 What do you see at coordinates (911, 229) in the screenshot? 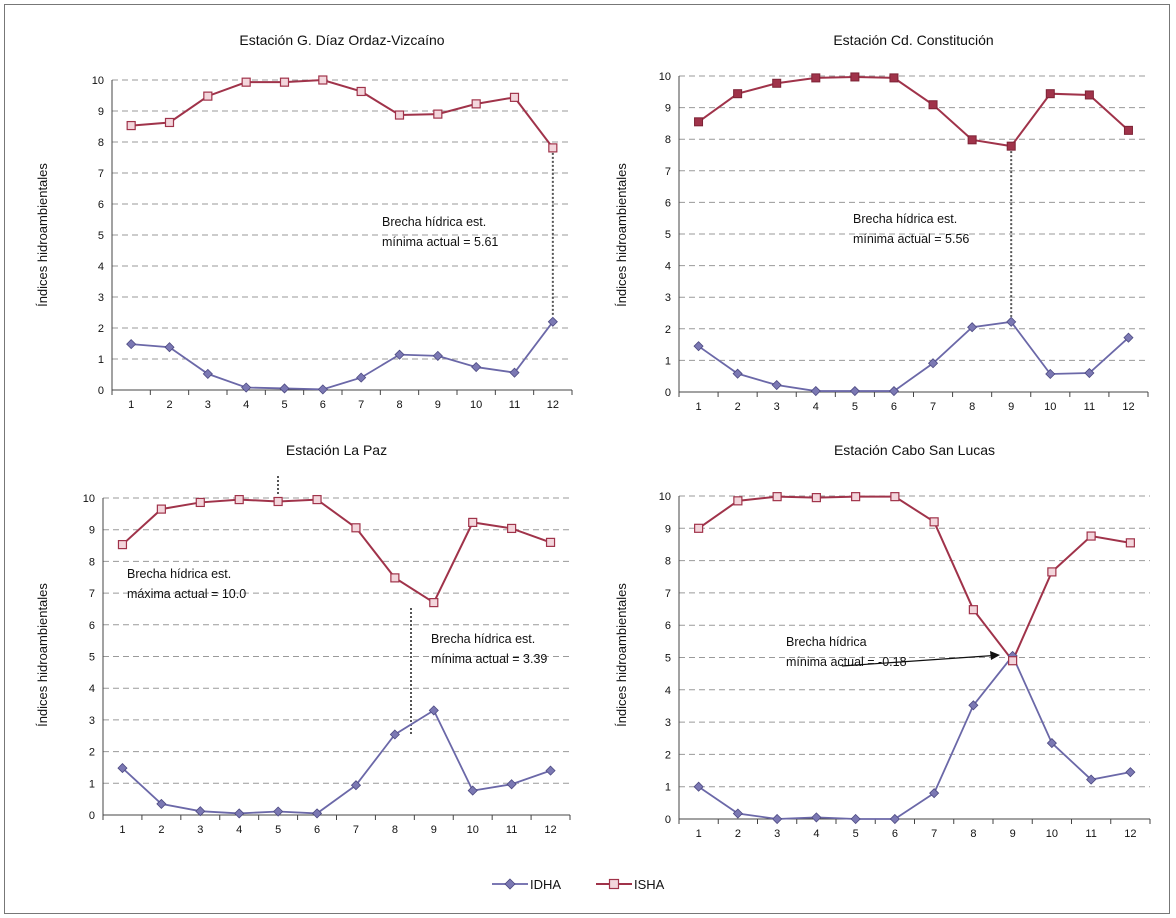
I see `annotation-text: Brecha hídrica est. mínima actual = 5.56` at bounding box center [911, 229].